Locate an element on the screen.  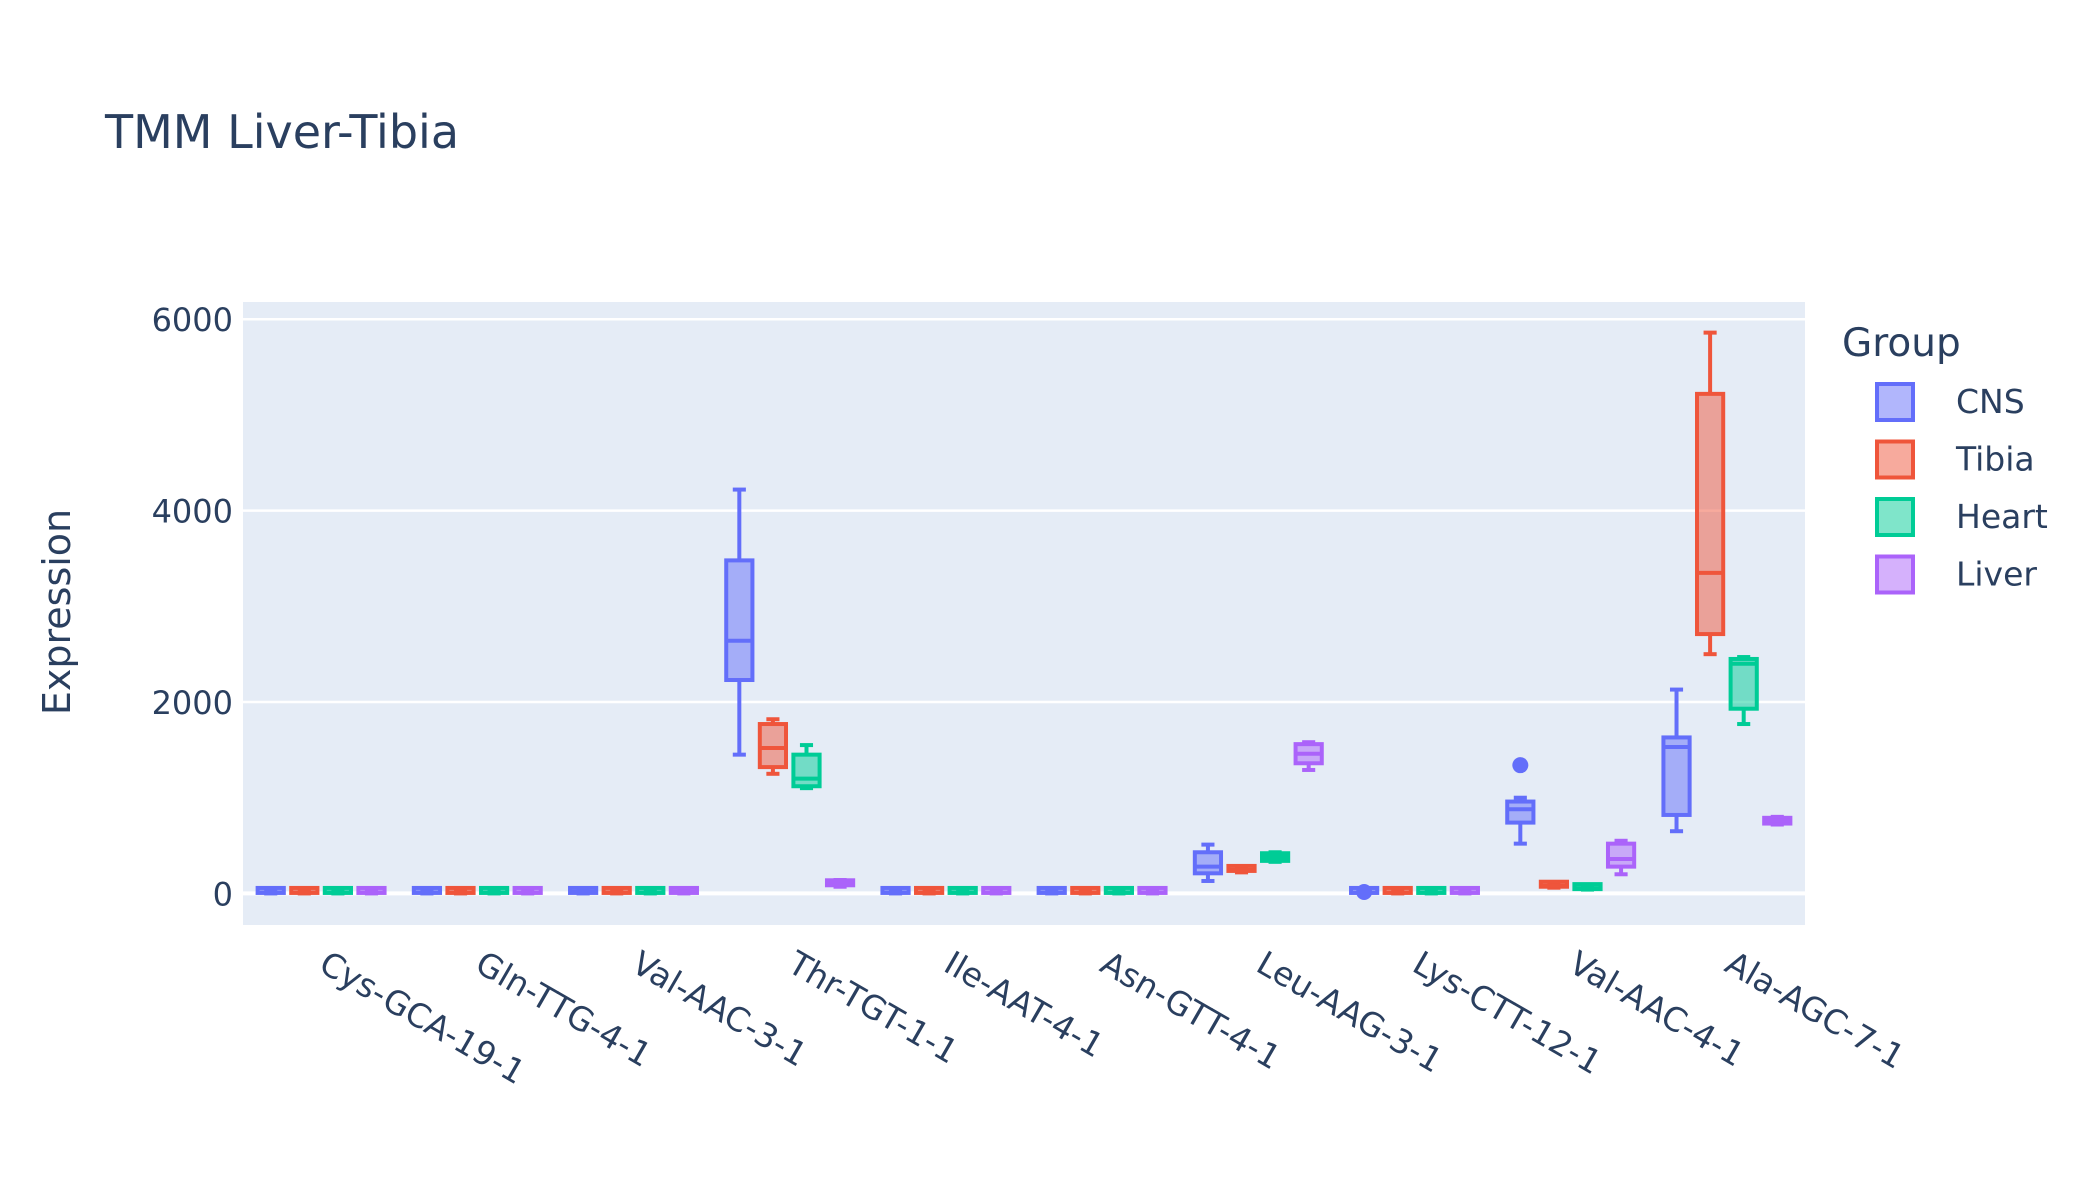
legend-item-liver: Liver is located at coordinates (1956, 574).